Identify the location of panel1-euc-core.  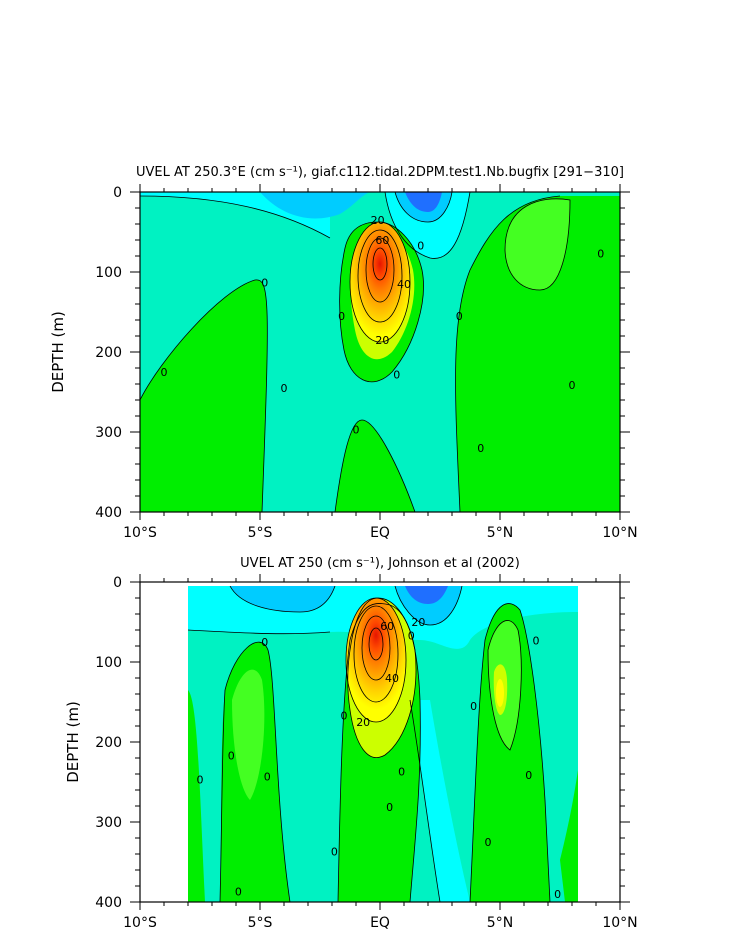
(380, 282).